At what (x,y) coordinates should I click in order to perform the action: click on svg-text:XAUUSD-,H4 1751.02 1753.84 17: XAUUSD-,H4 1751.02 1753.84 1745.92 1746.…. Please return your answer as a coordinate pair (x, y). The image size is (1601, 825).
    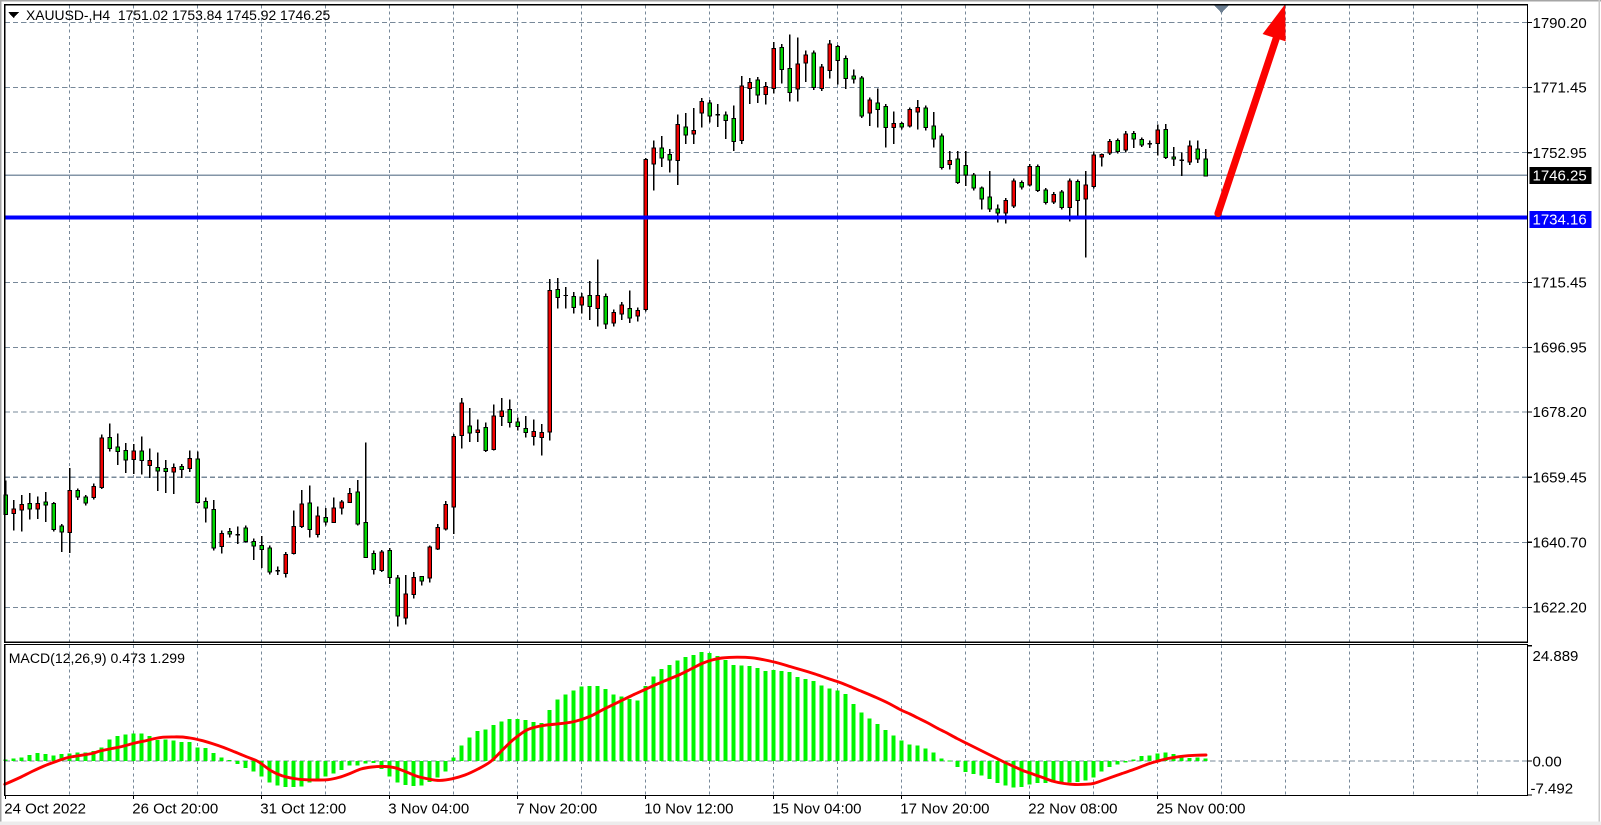
    Looking at the image, I should click on (178, 15).